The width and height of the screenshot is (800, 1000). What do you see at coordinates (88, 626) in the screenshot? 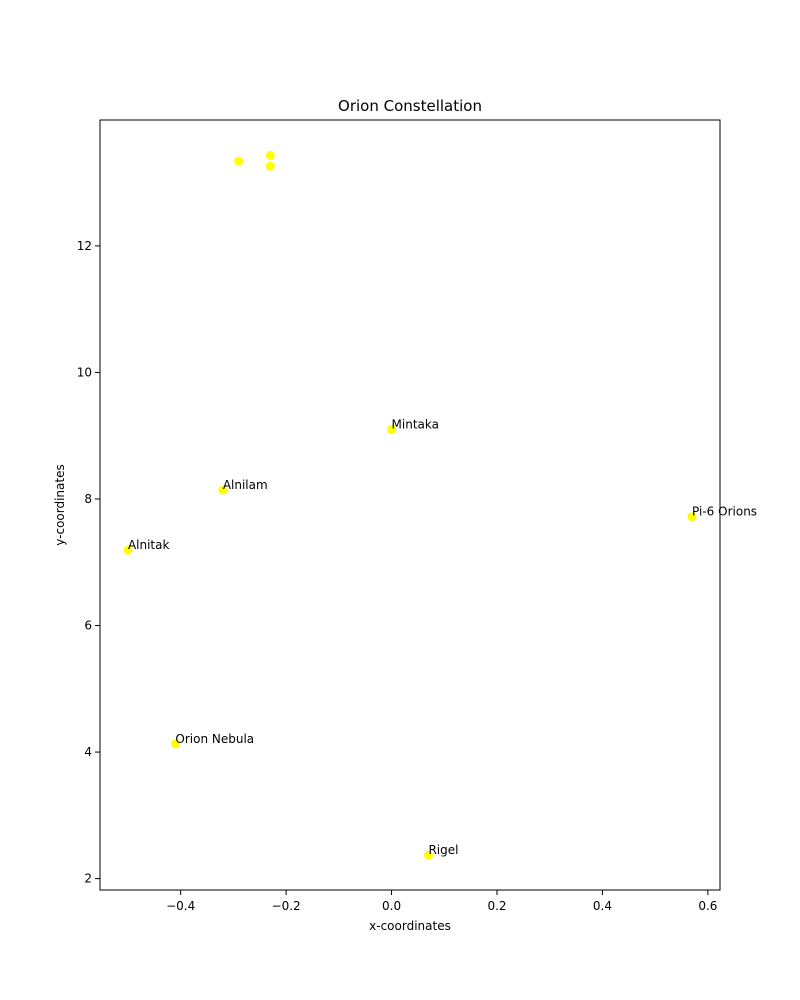
I see `y-tick-label: 6` at bounding box center [88, 626].